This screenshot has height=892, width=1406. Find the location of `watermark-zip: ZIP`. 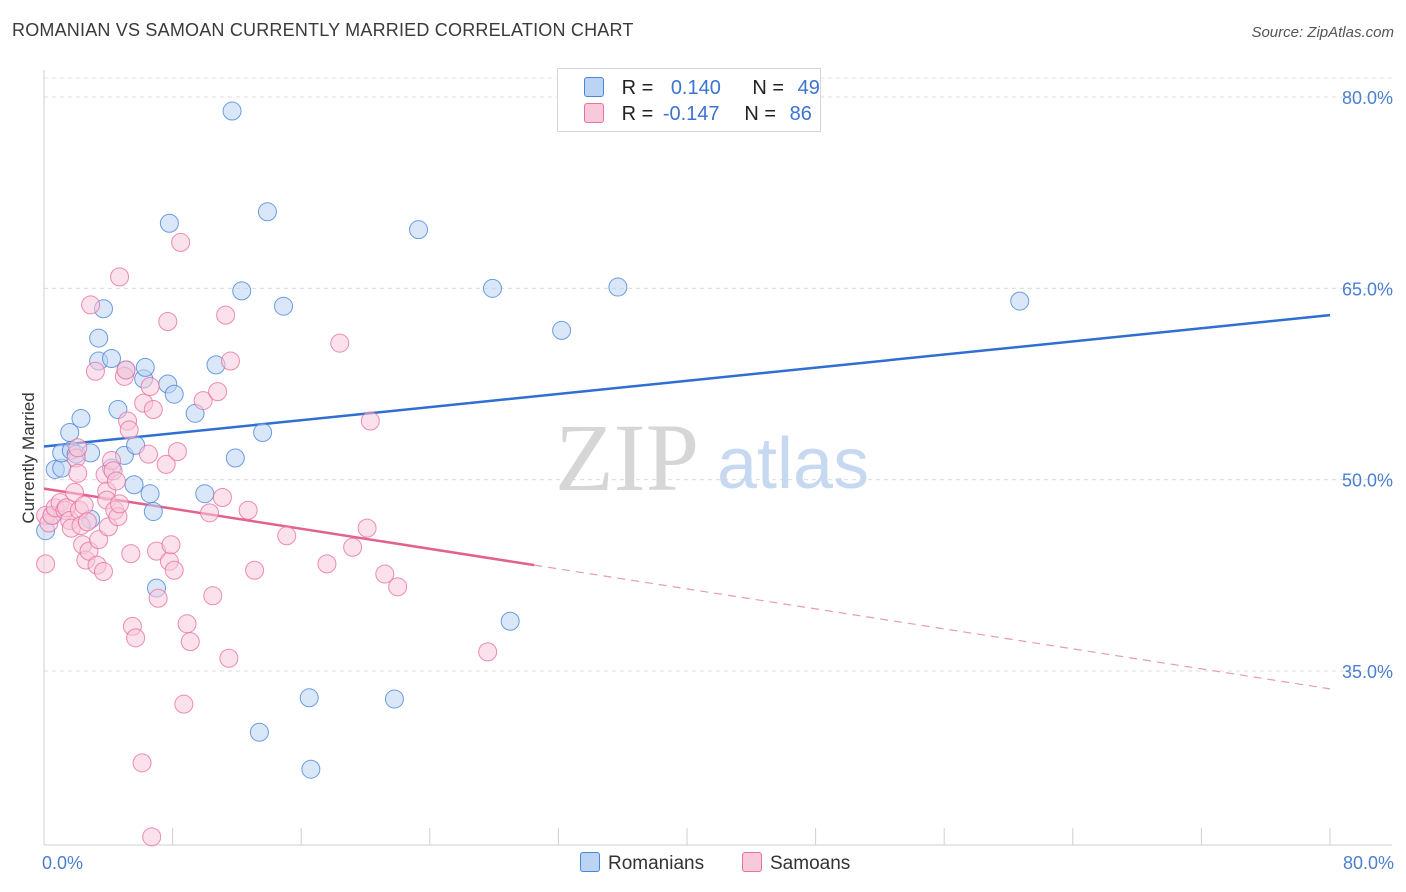

watermark-zip: ZIP is located at coordinates (627, 457).